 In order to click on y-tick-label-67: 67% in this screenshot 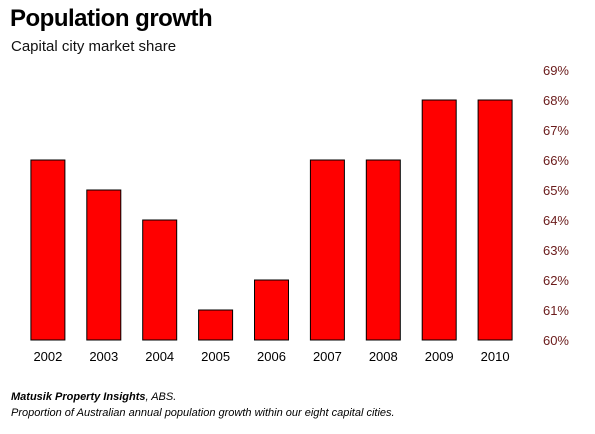, I will do `click(556, 130)`.